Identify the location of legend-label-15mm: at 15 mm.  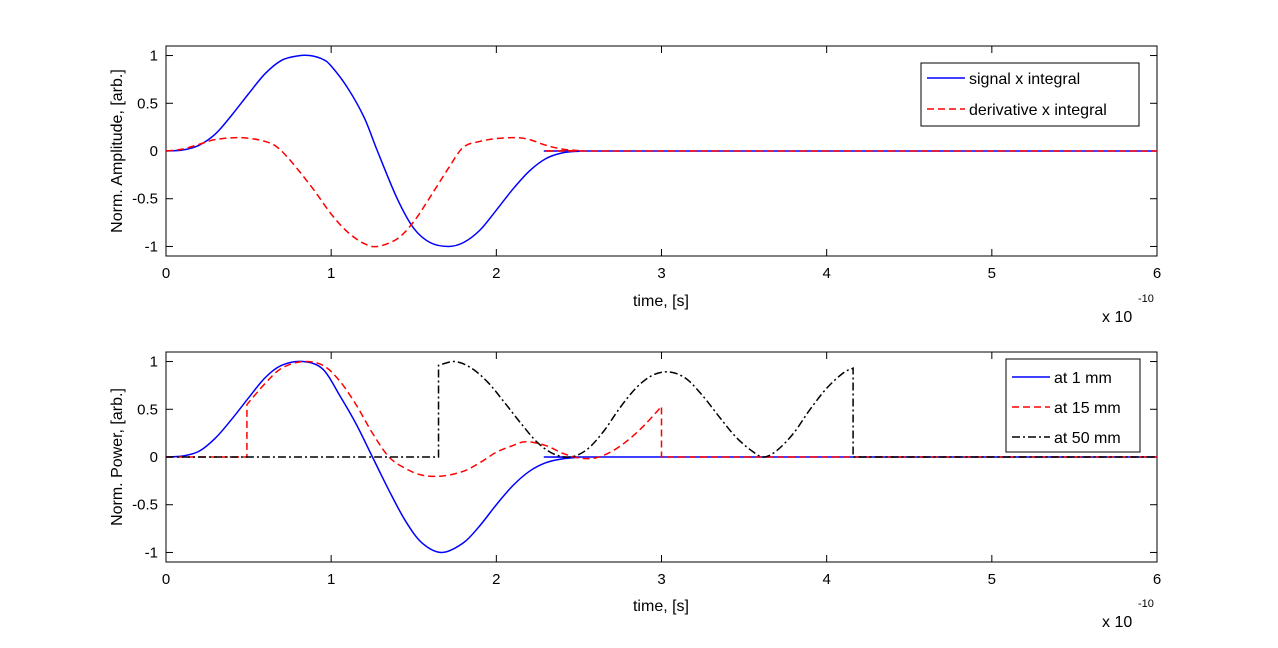
(1087, 408).